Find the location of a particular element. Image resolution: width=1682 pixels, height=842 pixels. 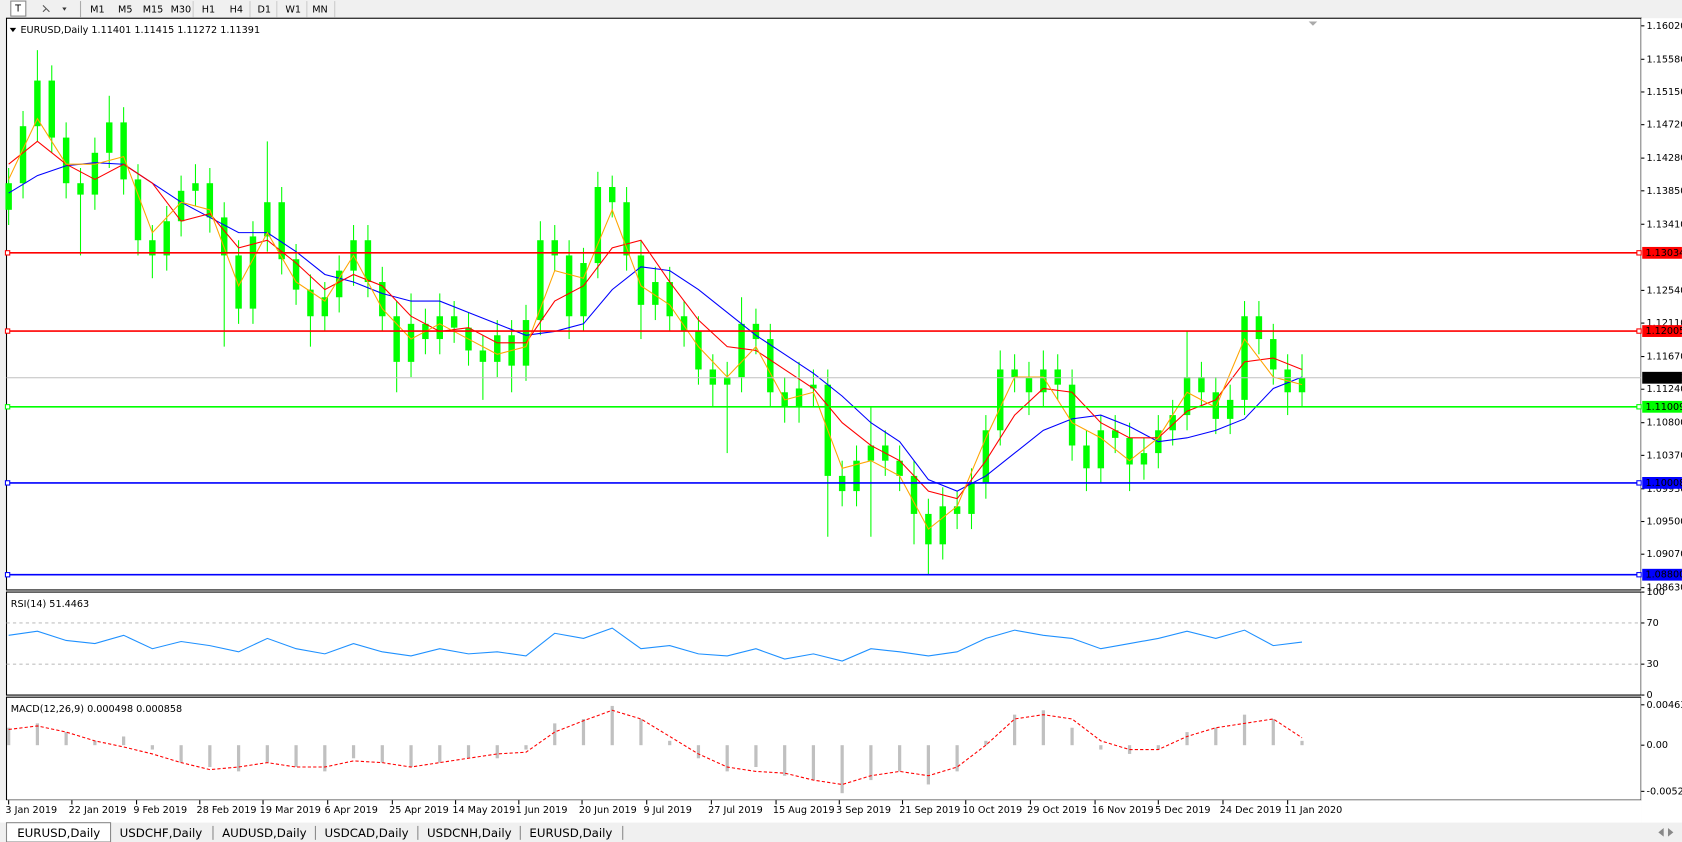

timeframe-button: D1 is located at coordinates (264, 10).